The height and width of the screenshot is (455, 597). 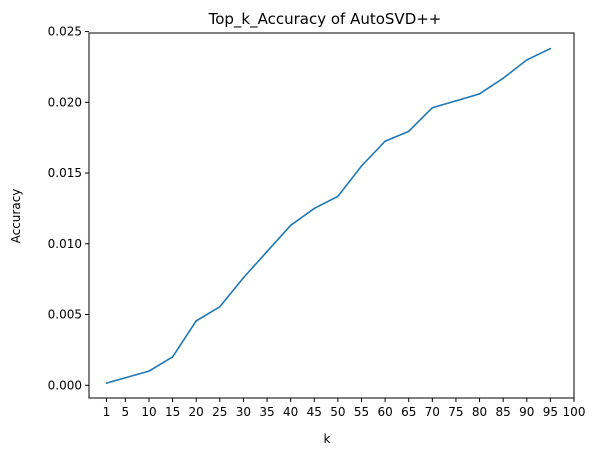 What do you see at coordinates (290, 412) in the screenshot?
I see `x-tick-label: 40` at bounding box center [290, 412].